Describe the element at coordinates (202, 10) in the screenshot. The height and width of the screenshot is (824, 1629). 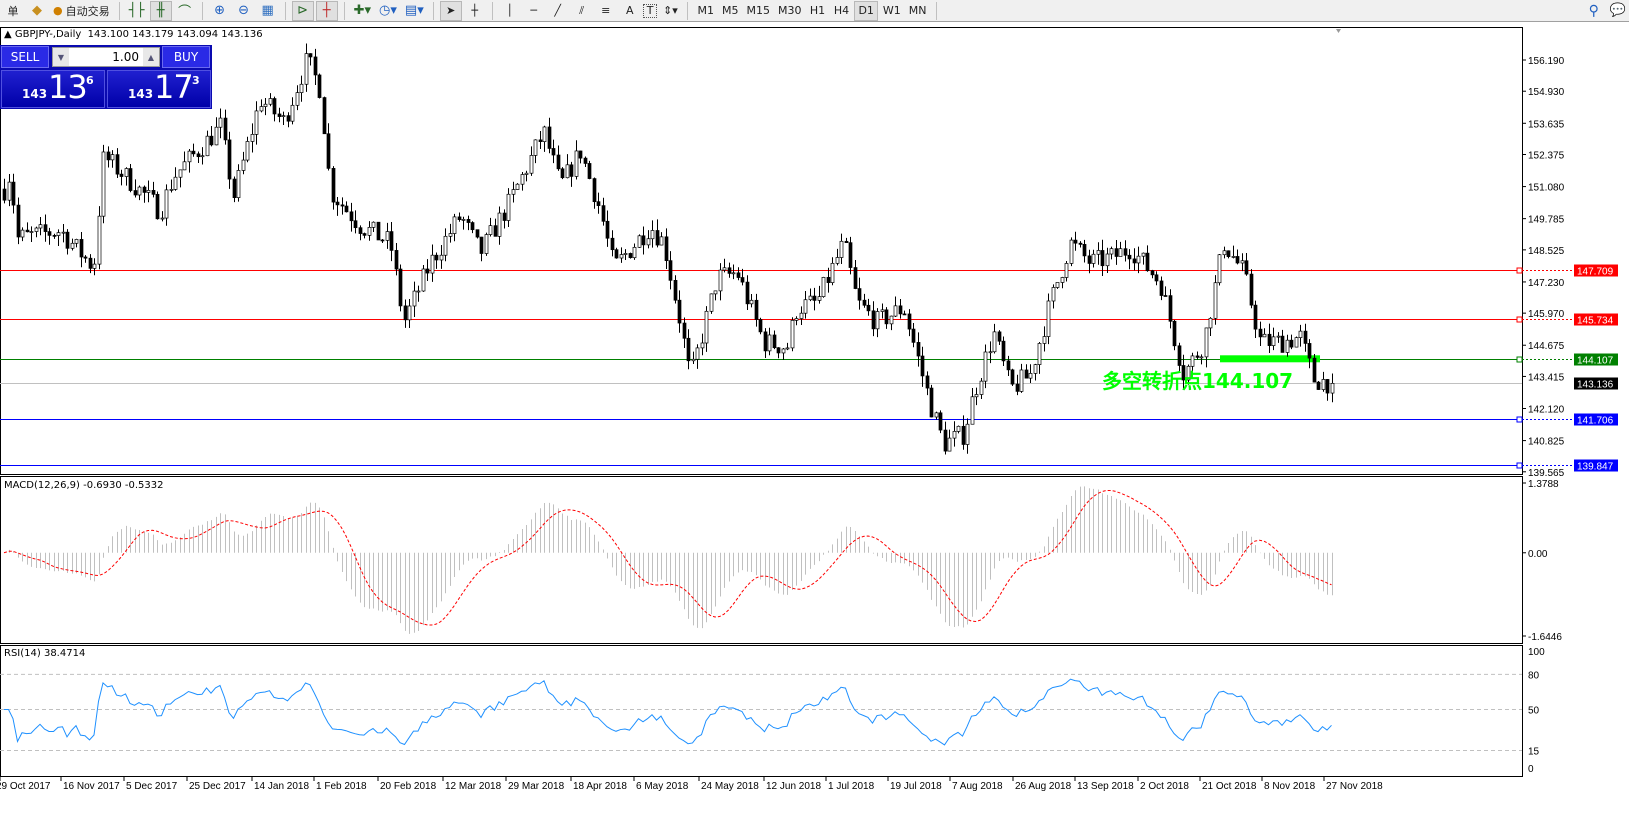
I see `separator` at that location.